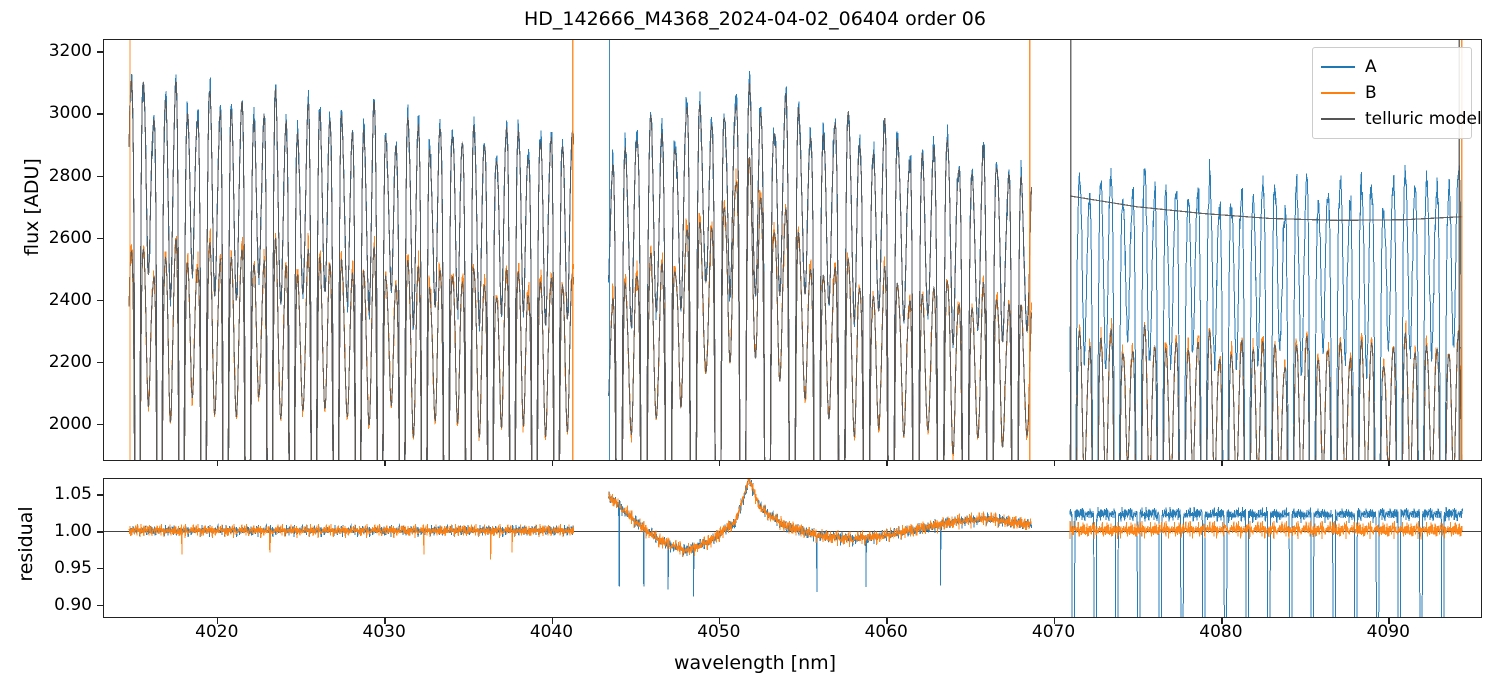  Describe the element at coordinates (70, 175) in the screenshot. I see `flux-tick-2800: 2800` at that location.